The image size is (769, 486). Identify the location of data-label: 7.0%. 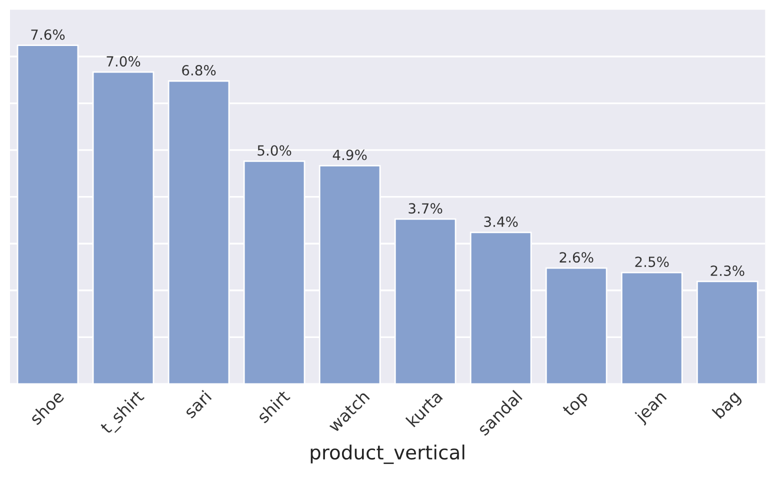
(123, 61).